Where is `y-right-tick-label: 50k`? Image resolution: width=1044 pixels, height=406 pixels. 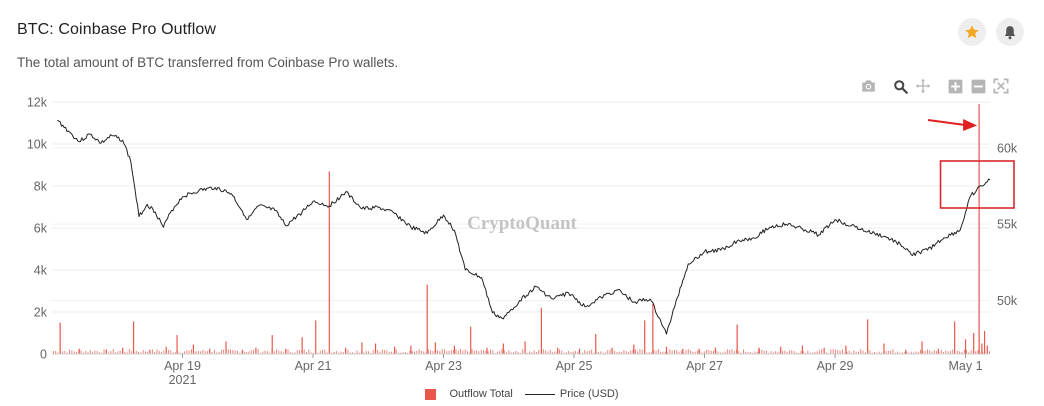
y-right-tick-label: 50k is located at coordinates (1007, 301).